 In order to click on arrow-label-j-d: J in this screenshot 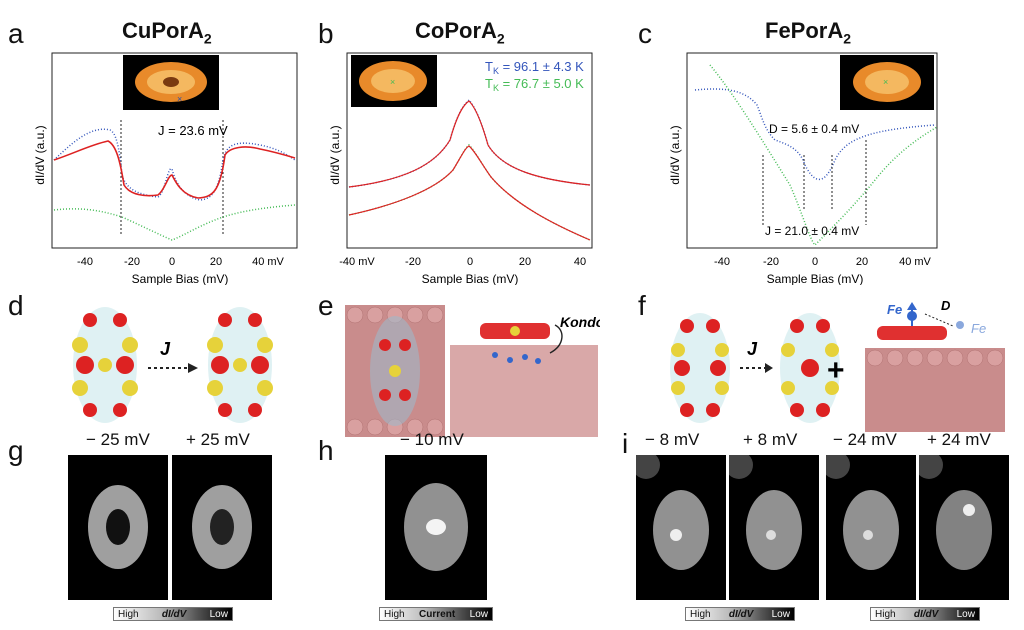, I will do `click(165, 349)`.